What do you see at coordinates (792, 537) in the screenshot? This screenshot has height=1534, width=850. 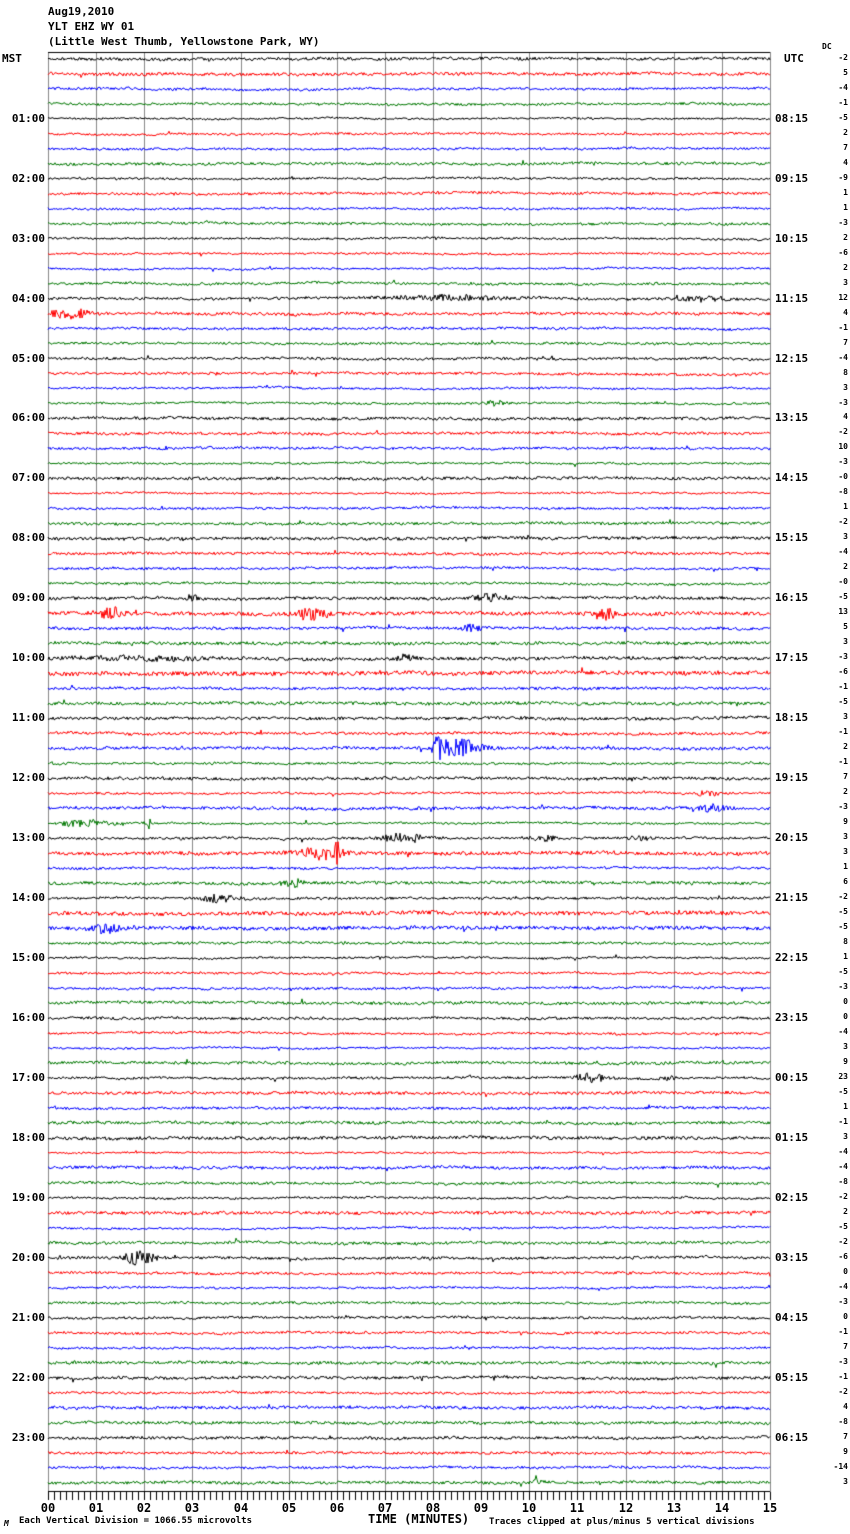 I see `utc-hour-label: 15:15` at bounding box center [792, 537].